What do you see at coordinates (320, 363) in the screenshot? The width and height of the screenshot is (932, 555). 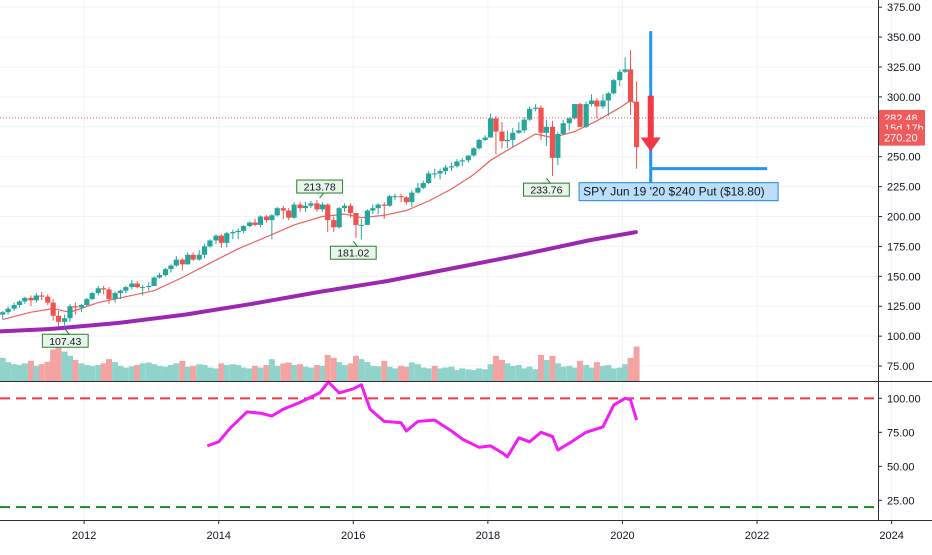 I see `volume-bars` at bounding box center [320, 363].